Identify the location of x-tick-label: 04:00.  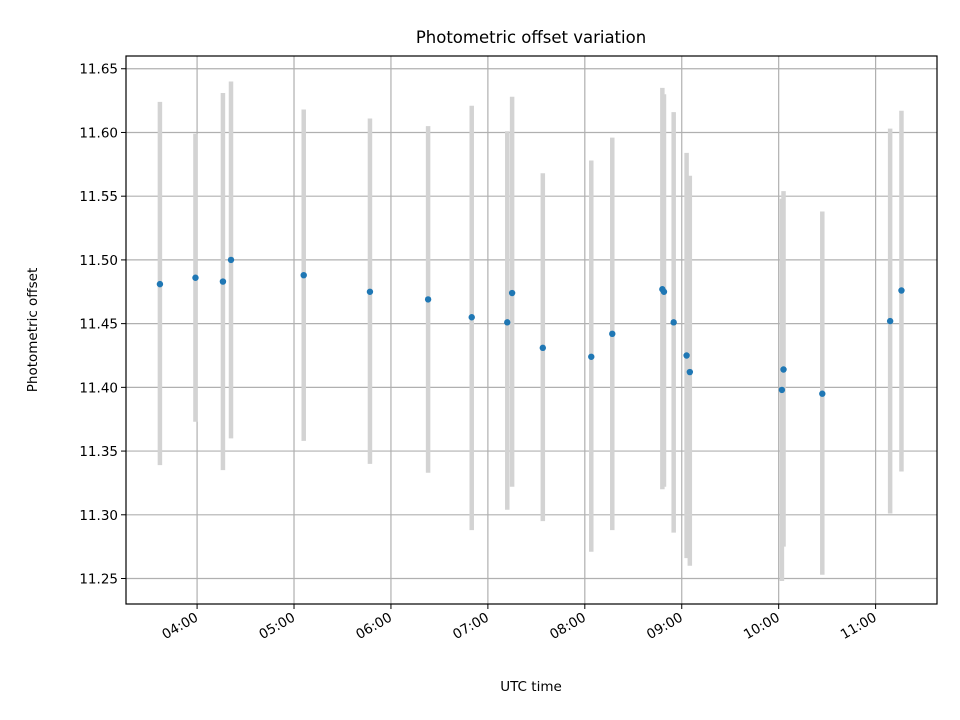
(180, 626).